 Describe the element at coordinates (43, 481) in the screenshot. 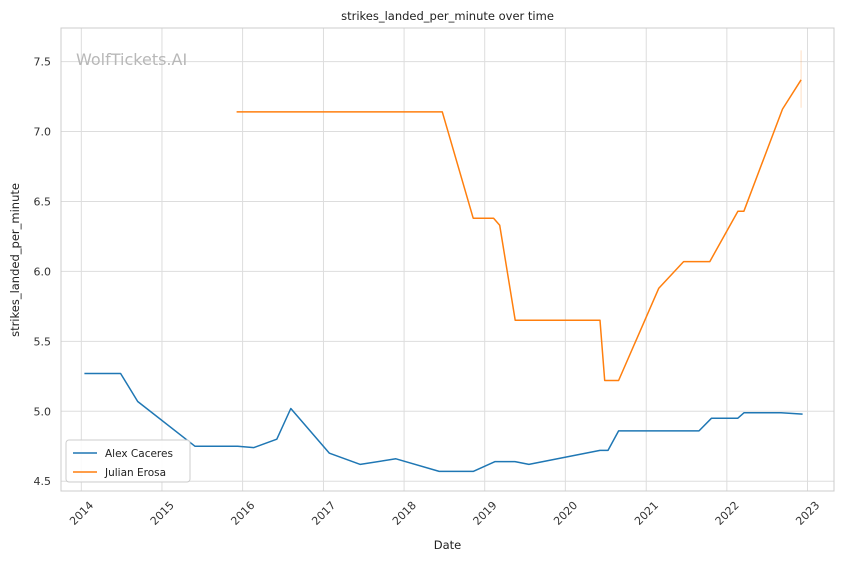

I see `y-tick-label: 4.5` at that location.